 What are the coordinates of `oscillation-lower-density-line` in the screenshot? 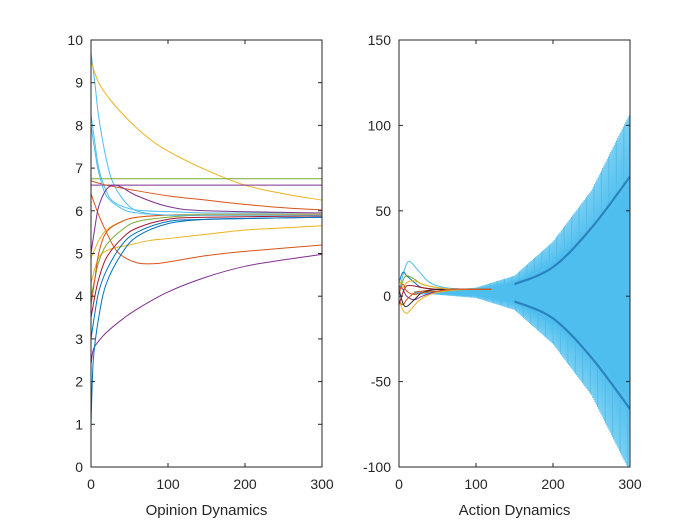 It's located at (572, 355).